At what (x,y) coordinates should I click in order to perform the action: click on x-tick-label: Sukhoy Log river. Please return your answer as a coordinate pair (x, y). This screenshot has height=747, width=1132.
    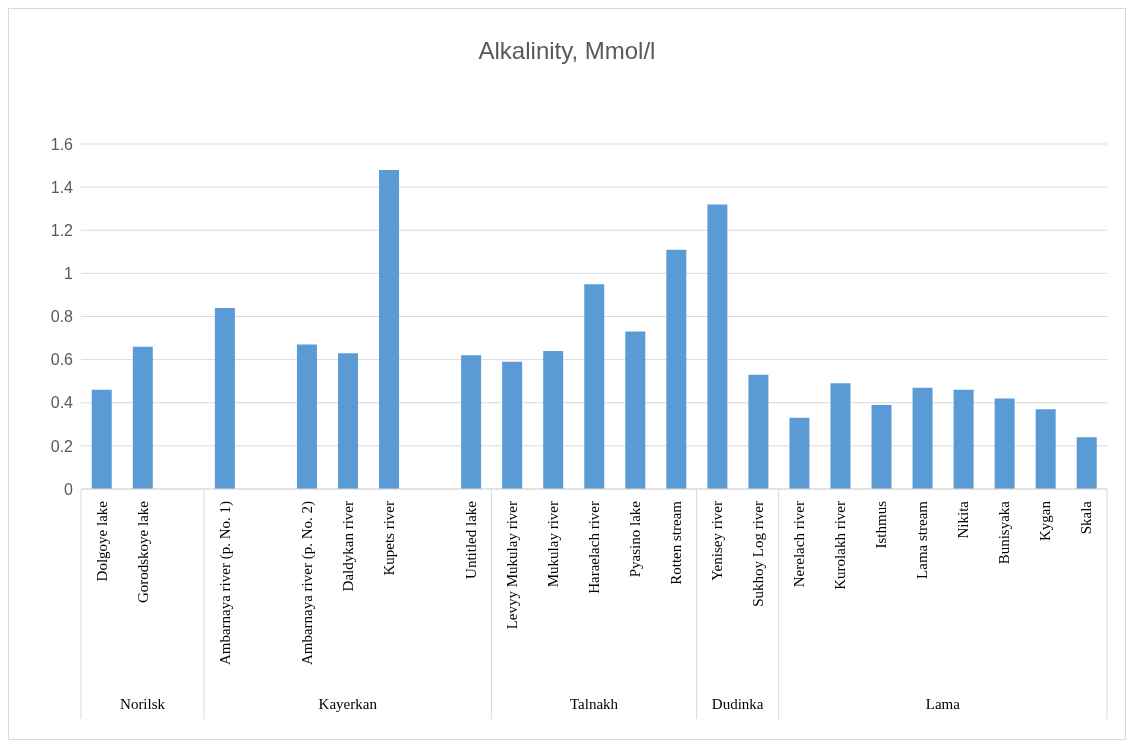
    Looking at the image, I should click on (758, 554).